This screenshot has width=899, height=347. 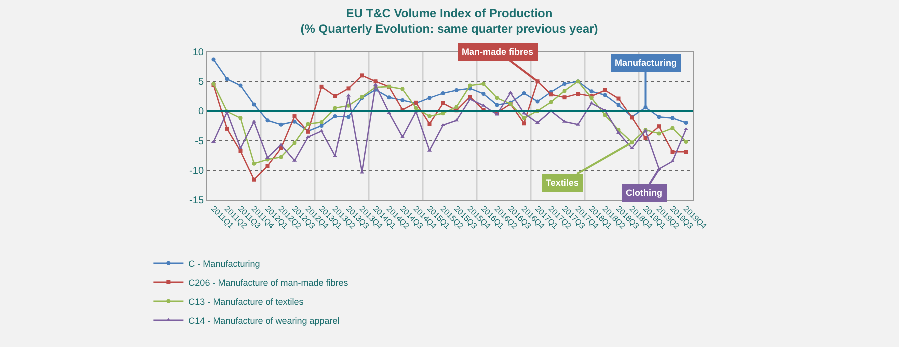 What do you see at coordinates (562, 183) in the screenshot?
I see `annotation: Textiles` at bounding box center [562, 183].